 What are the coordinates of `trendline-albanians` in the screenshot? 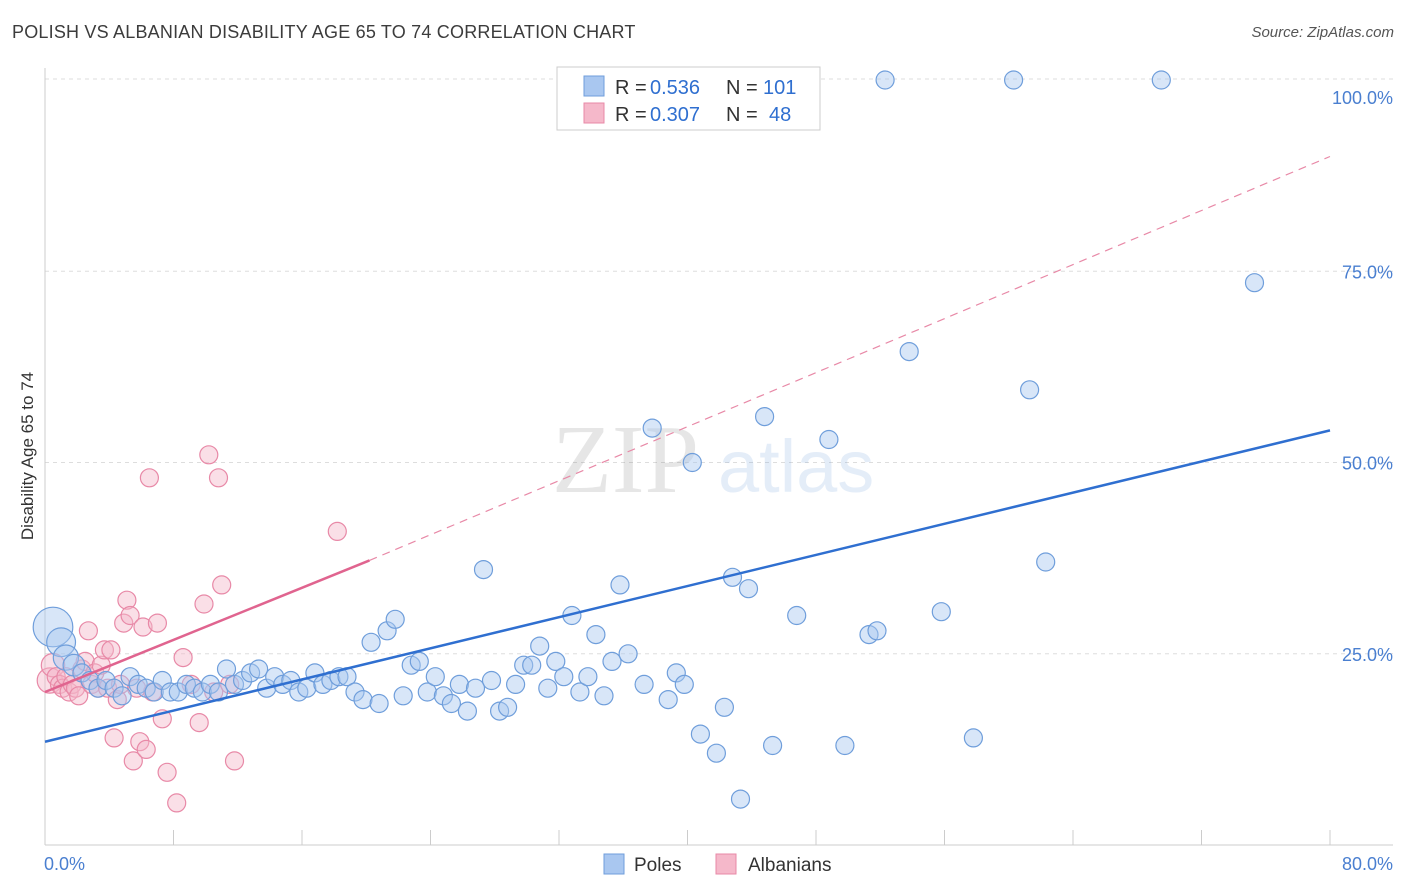 It's located at (207, 626).